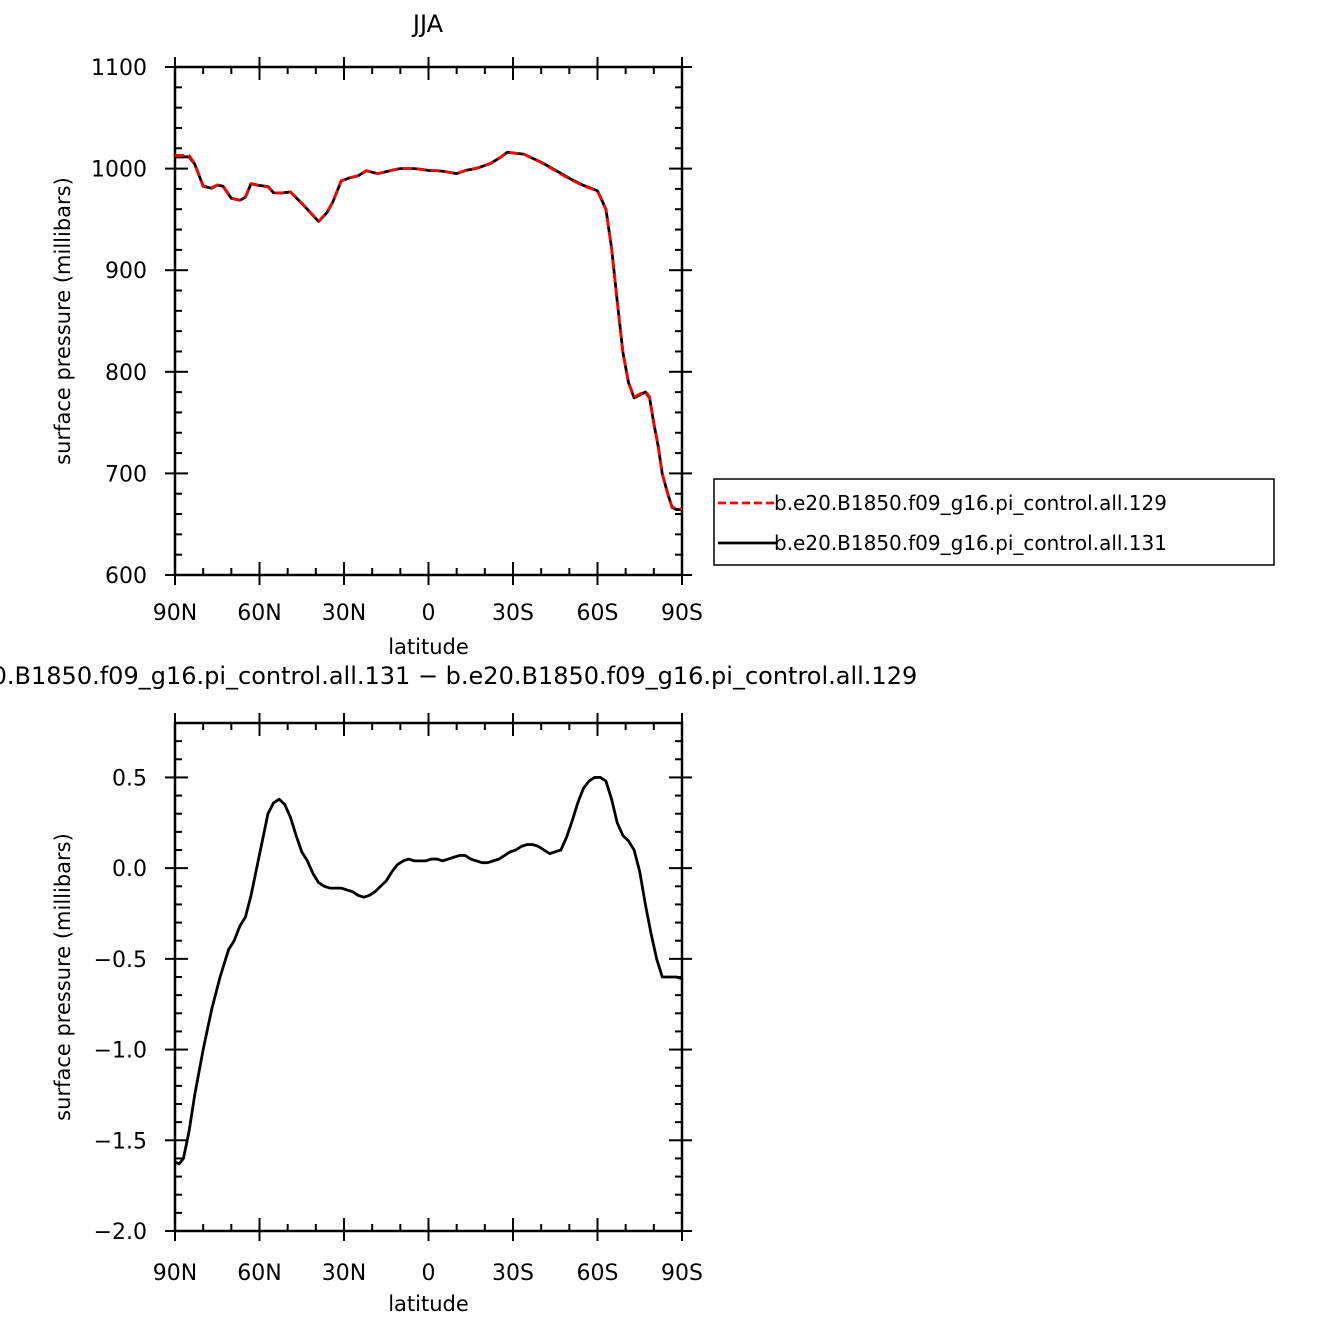 This screenshot has height=1324, width=1324. I want to click on chart-title: JJA, so click(427, 24).